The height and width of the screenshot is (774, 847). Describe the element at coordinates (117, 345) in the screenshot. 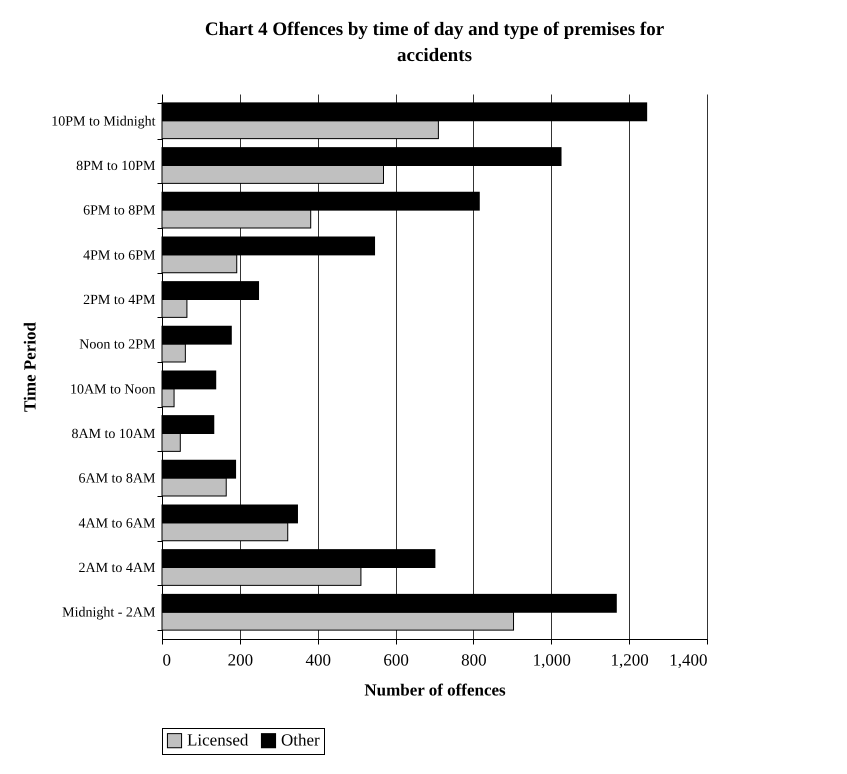

I see `y-tick-label: Noon to 2PM` at that location.